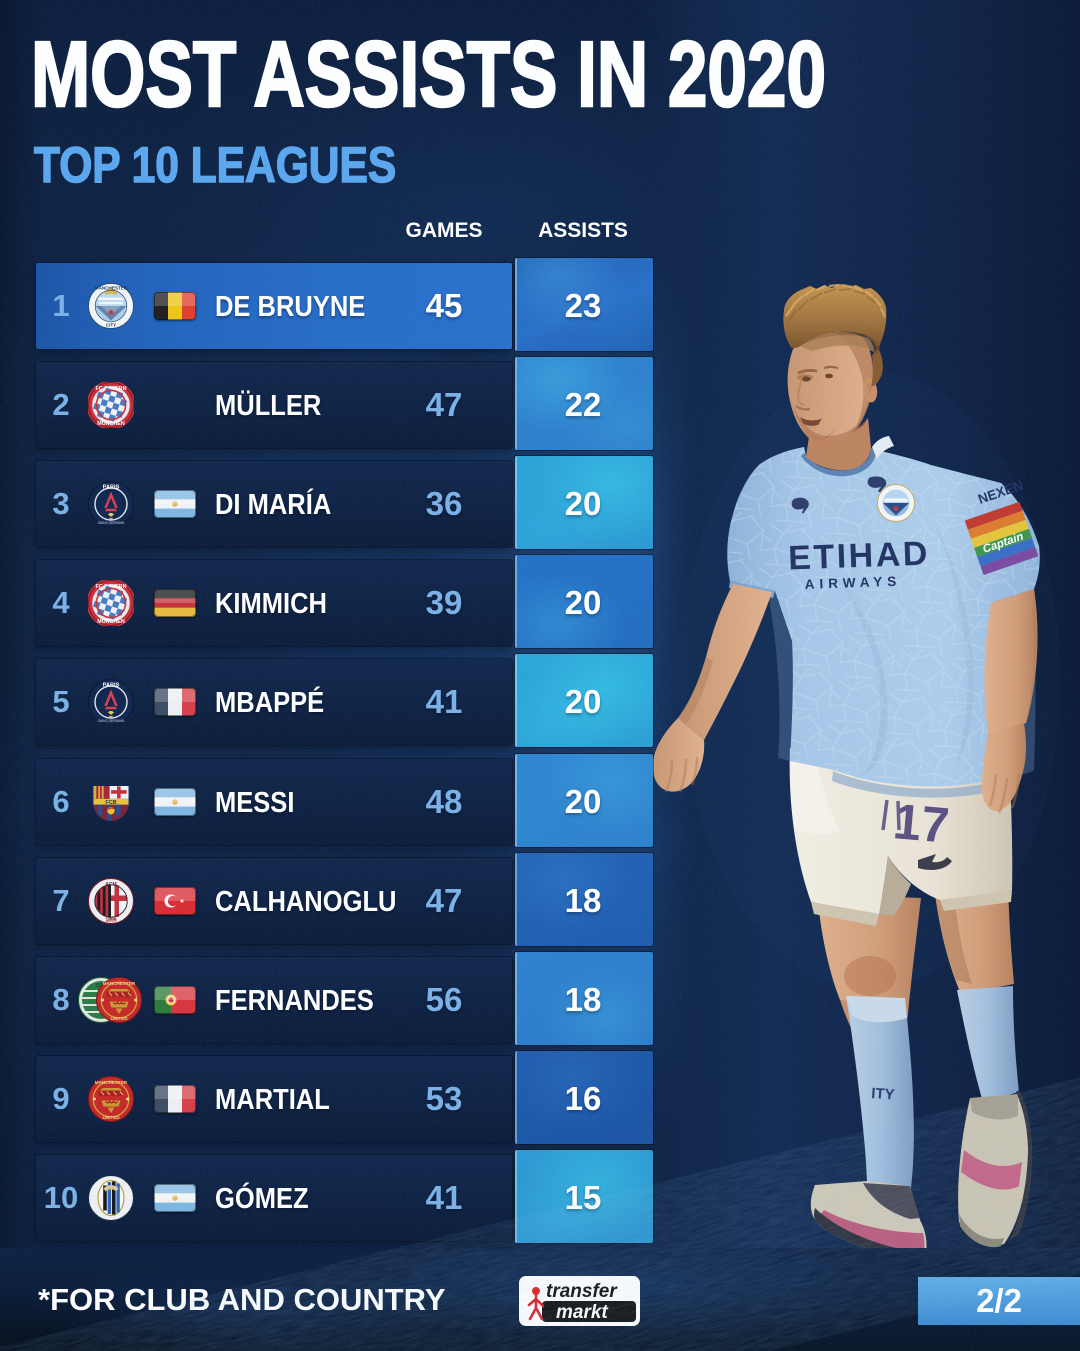 The width and height of the screenshot is (1080, 1351). What do you see at coordinates (582, 1312) in the screenshot?
I see `svg-text: markt` at bounding box center [582, 1312].